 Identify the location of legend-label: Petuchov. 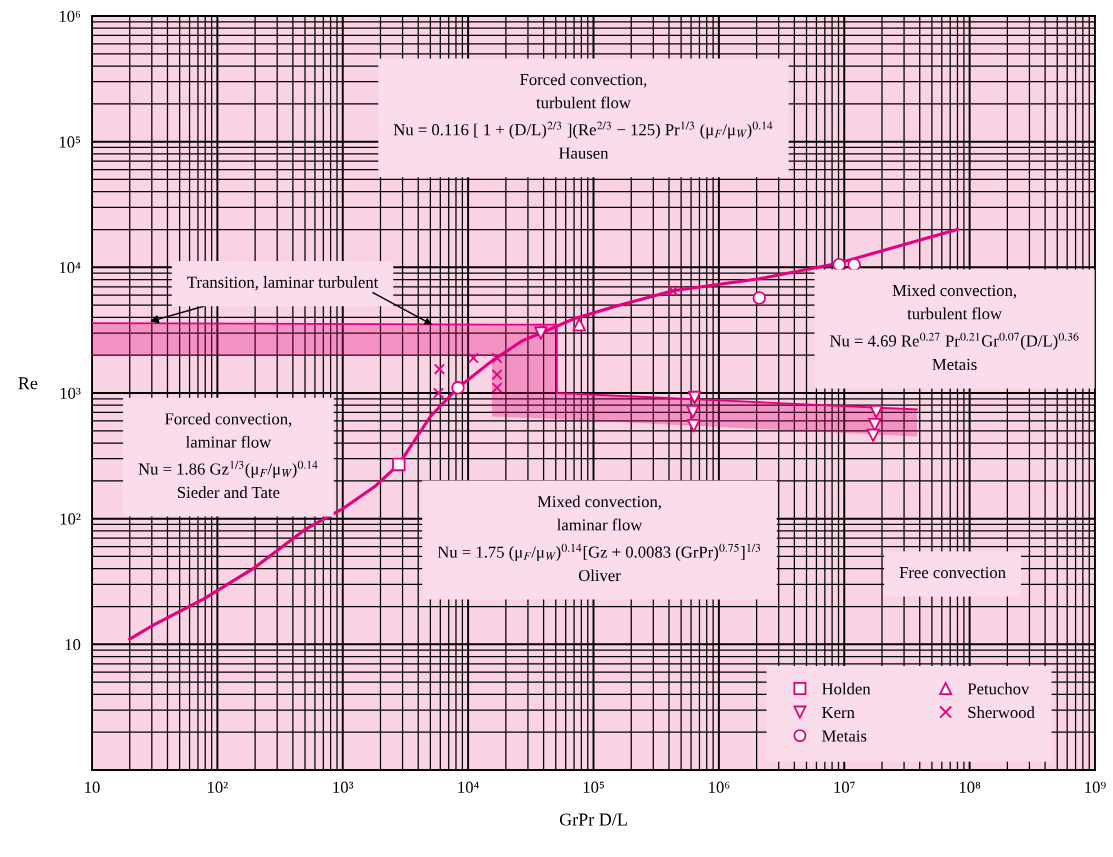
(998, 688).